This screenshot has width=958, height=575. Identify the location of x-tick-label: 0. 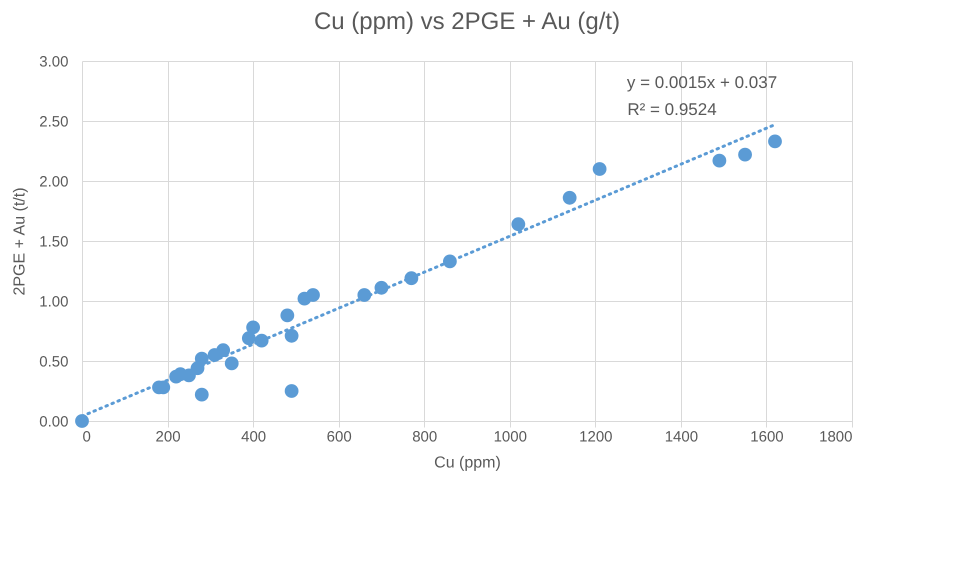
(86, 437).